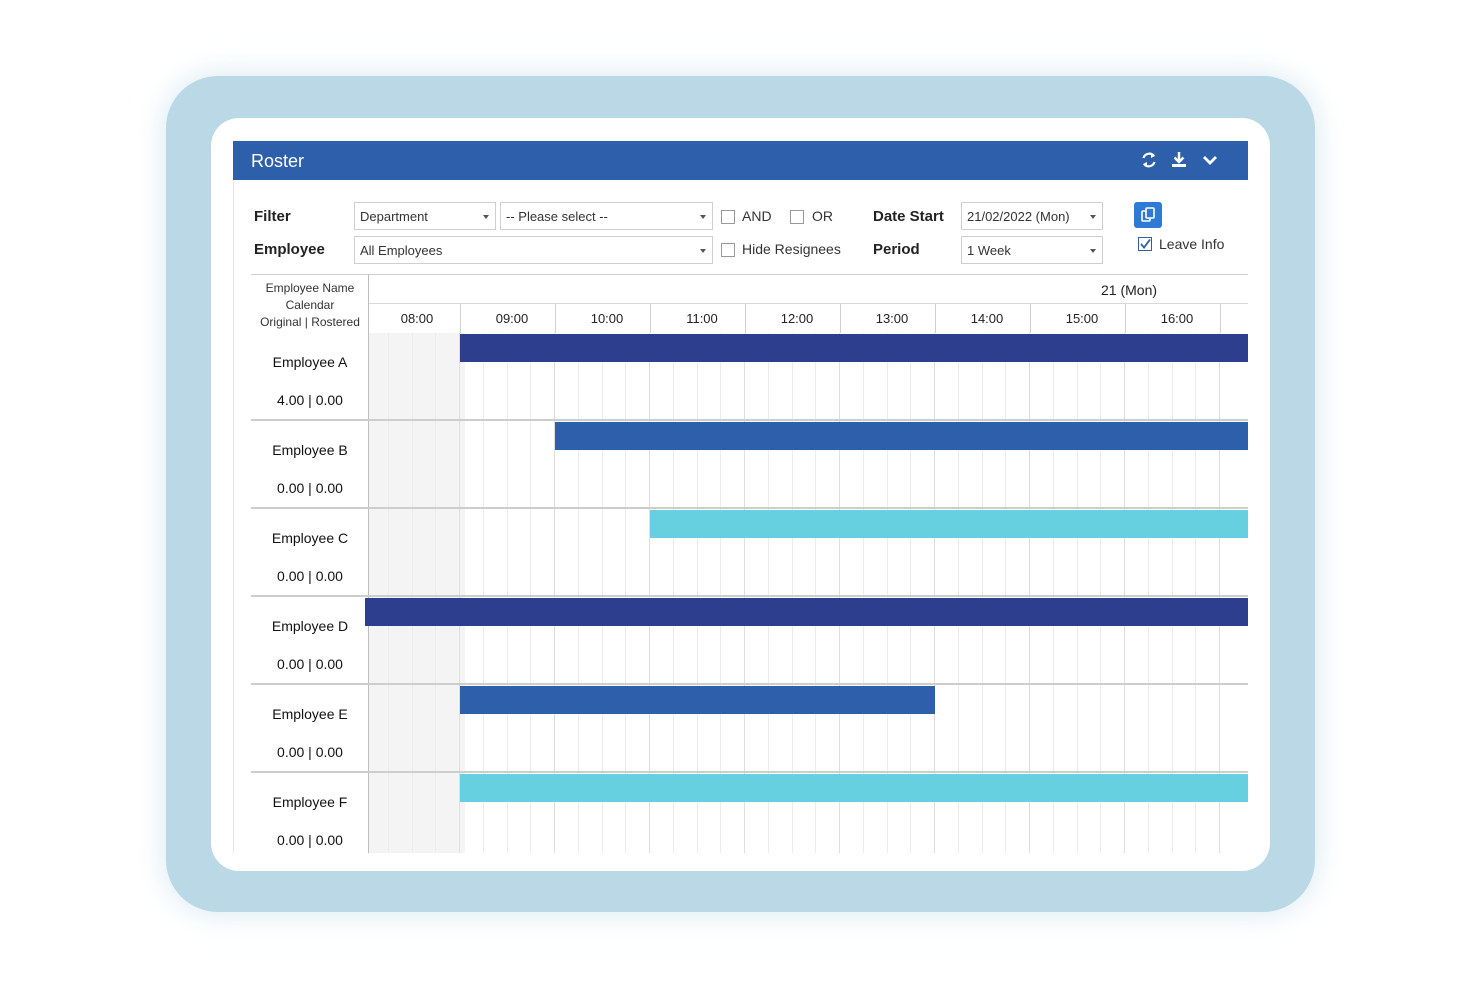 The height and width of the screenshot is (987, 1480). Describe the element at coordinates (989, 250) in the screenshot. I see `period-value: 1 Week` at that location.